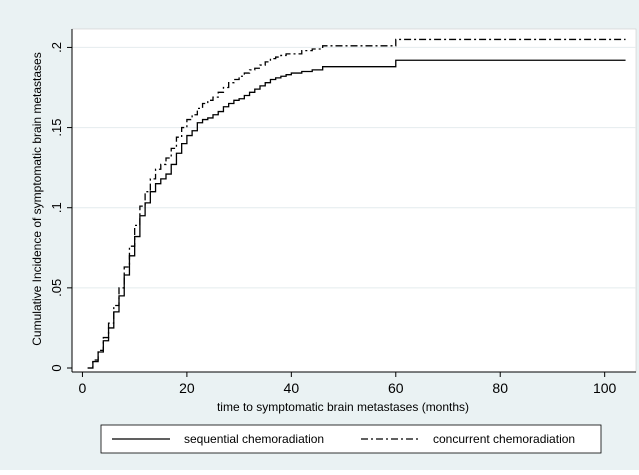 This screenshot has width=639, height=475. I want to click on x-tick-label: 0, so click(83, 388).